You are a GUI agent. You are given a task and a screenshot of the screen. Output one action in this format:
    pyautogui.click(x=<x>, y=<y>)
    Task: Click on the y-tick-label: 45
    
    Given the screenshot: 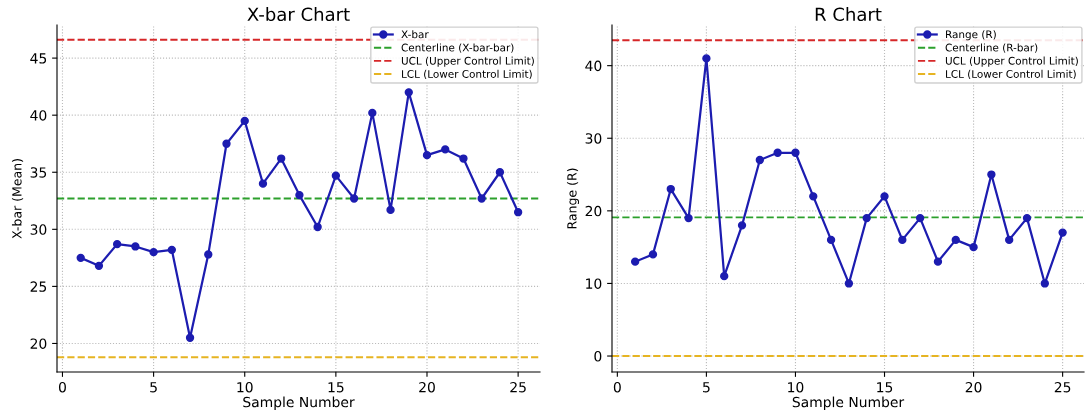 What is the action you would take?
    pyautogui.click(x=38, y=58)
    